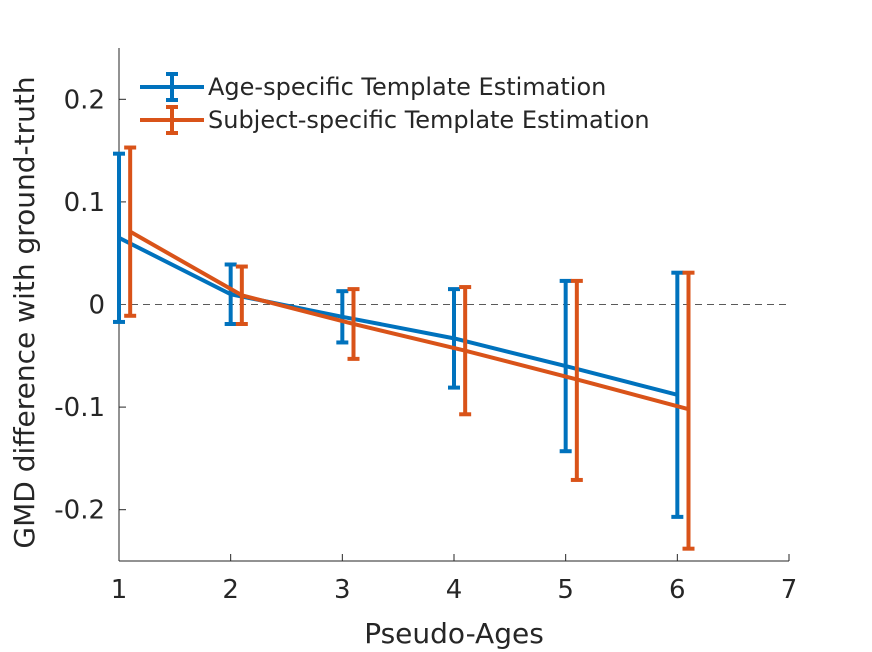 The height and width of the screenshot is (652, 872). I want to click on legend-label: Subject-specific Template Estimation, so click(429, 120).